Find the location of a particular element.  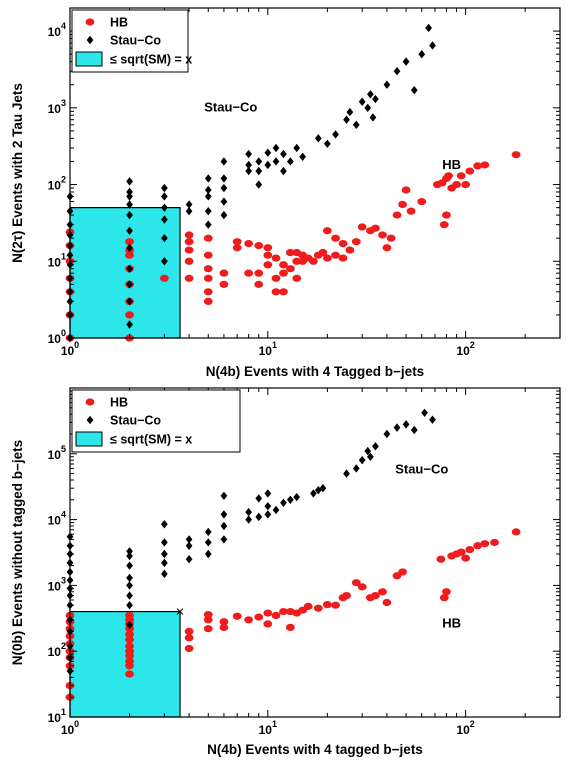

legend-entry-2: Stau−Co is located at coordinates (135, 421).